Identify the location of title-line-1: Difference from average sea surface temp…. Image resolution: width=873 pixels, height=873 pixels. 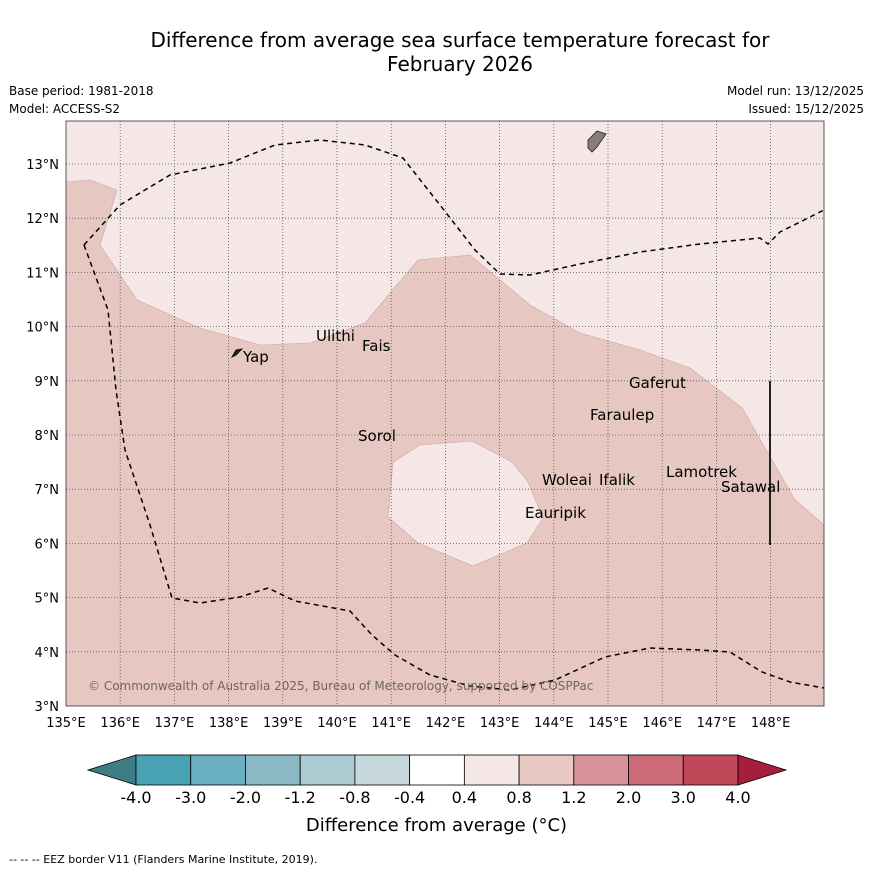
(460, 40).